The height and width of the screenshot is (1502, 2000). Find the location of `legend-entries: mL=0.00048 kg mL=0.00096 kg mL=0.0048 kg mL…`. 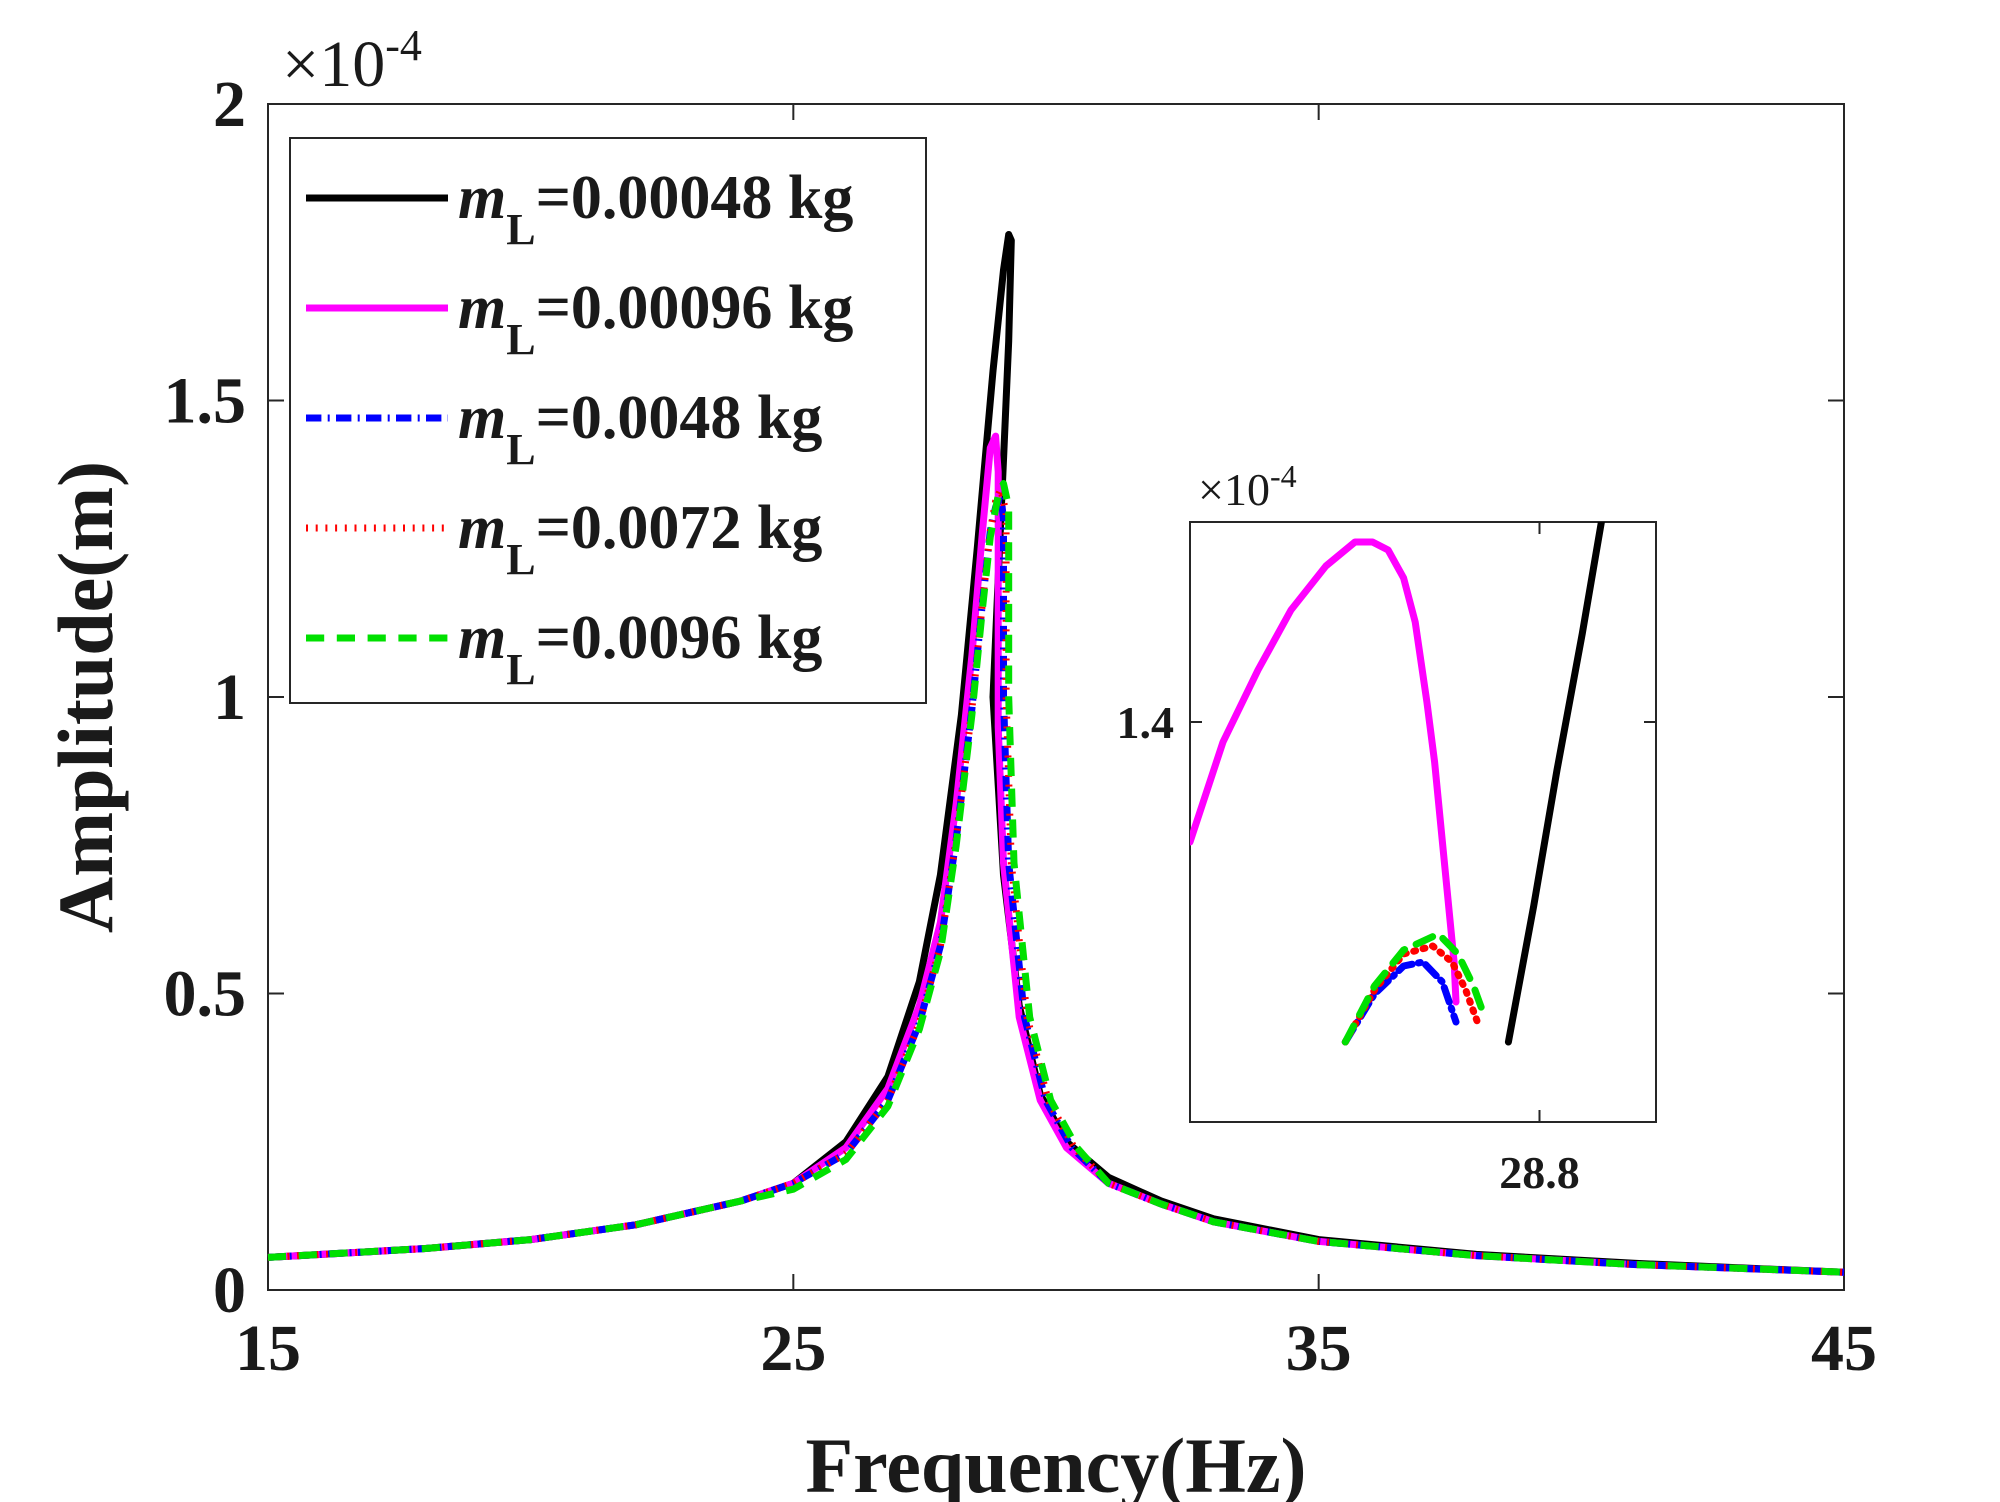

legend-entries: mL=0.00048 kg mL=0.00096 kg mL=0.0048 kg mL… is located at coordinates (579, 429).